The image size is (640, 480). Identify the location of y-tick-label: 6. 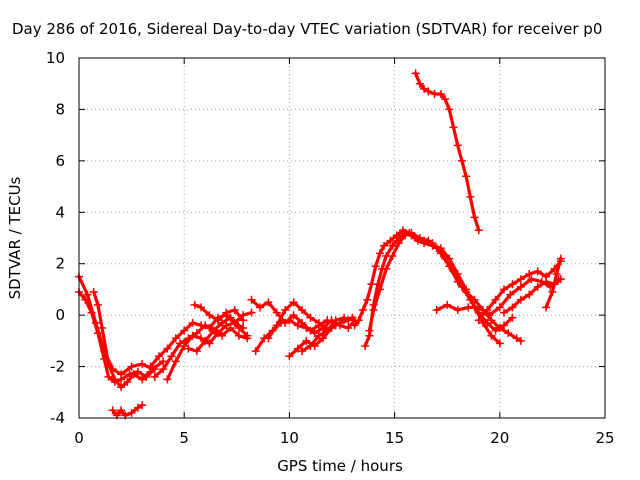
(60, 161).